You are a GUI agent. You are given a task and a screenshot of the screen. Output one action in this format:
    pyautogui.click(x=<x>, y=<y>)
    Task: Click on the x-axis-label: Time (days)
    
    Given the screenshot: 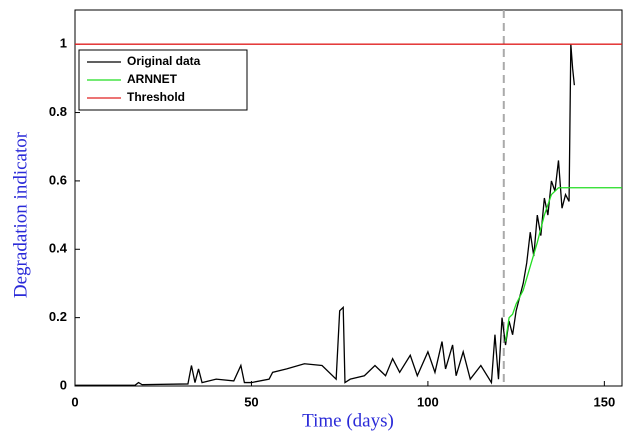 What is the action you would take?
    pyautogui.click(x=348, y=420)
    